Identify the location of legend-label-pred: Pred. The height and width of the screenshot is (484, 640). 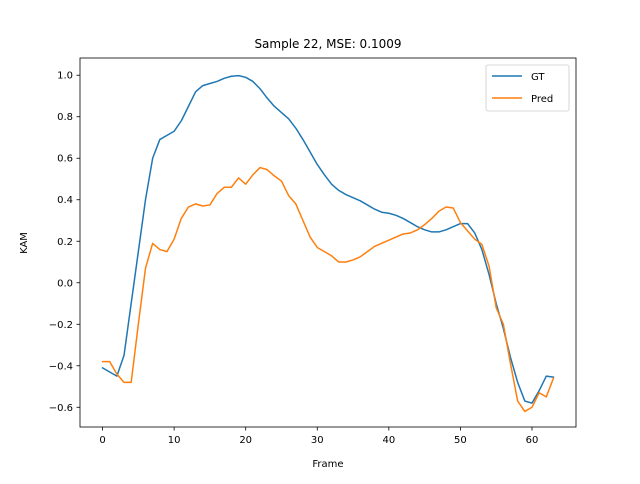
(542, 99).